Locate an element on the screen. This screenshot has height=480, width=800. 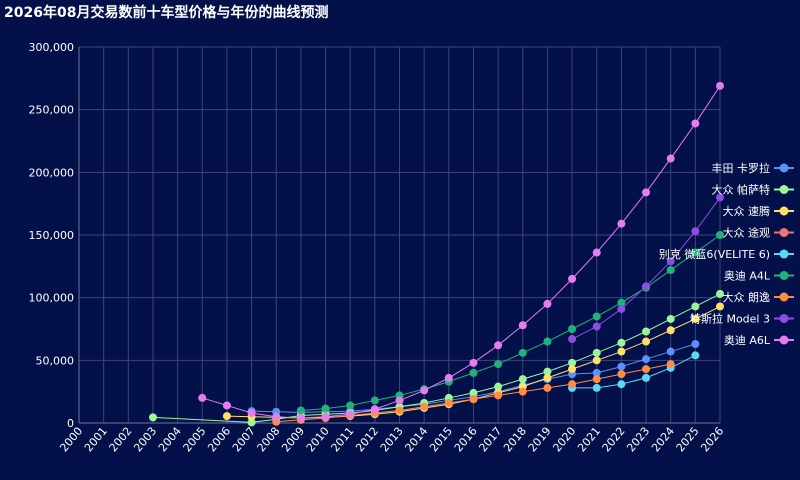
y-tick-label: 50,000 is located at coordinates (55, 360).